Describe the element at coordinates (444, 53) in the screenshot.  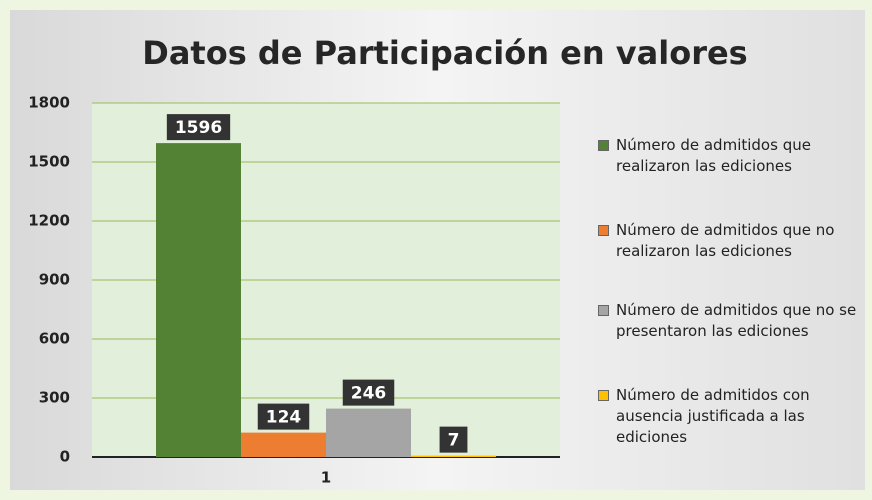
I see `chart-title: Datos de Participación en valores` at that location.